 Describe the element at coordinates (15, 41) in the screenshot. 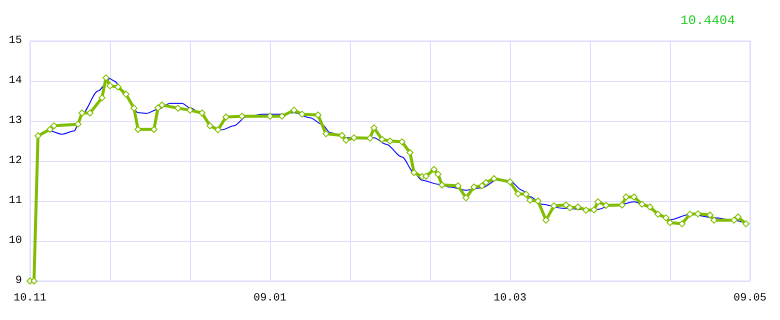

I see `y-tick-label: 15` at that location.